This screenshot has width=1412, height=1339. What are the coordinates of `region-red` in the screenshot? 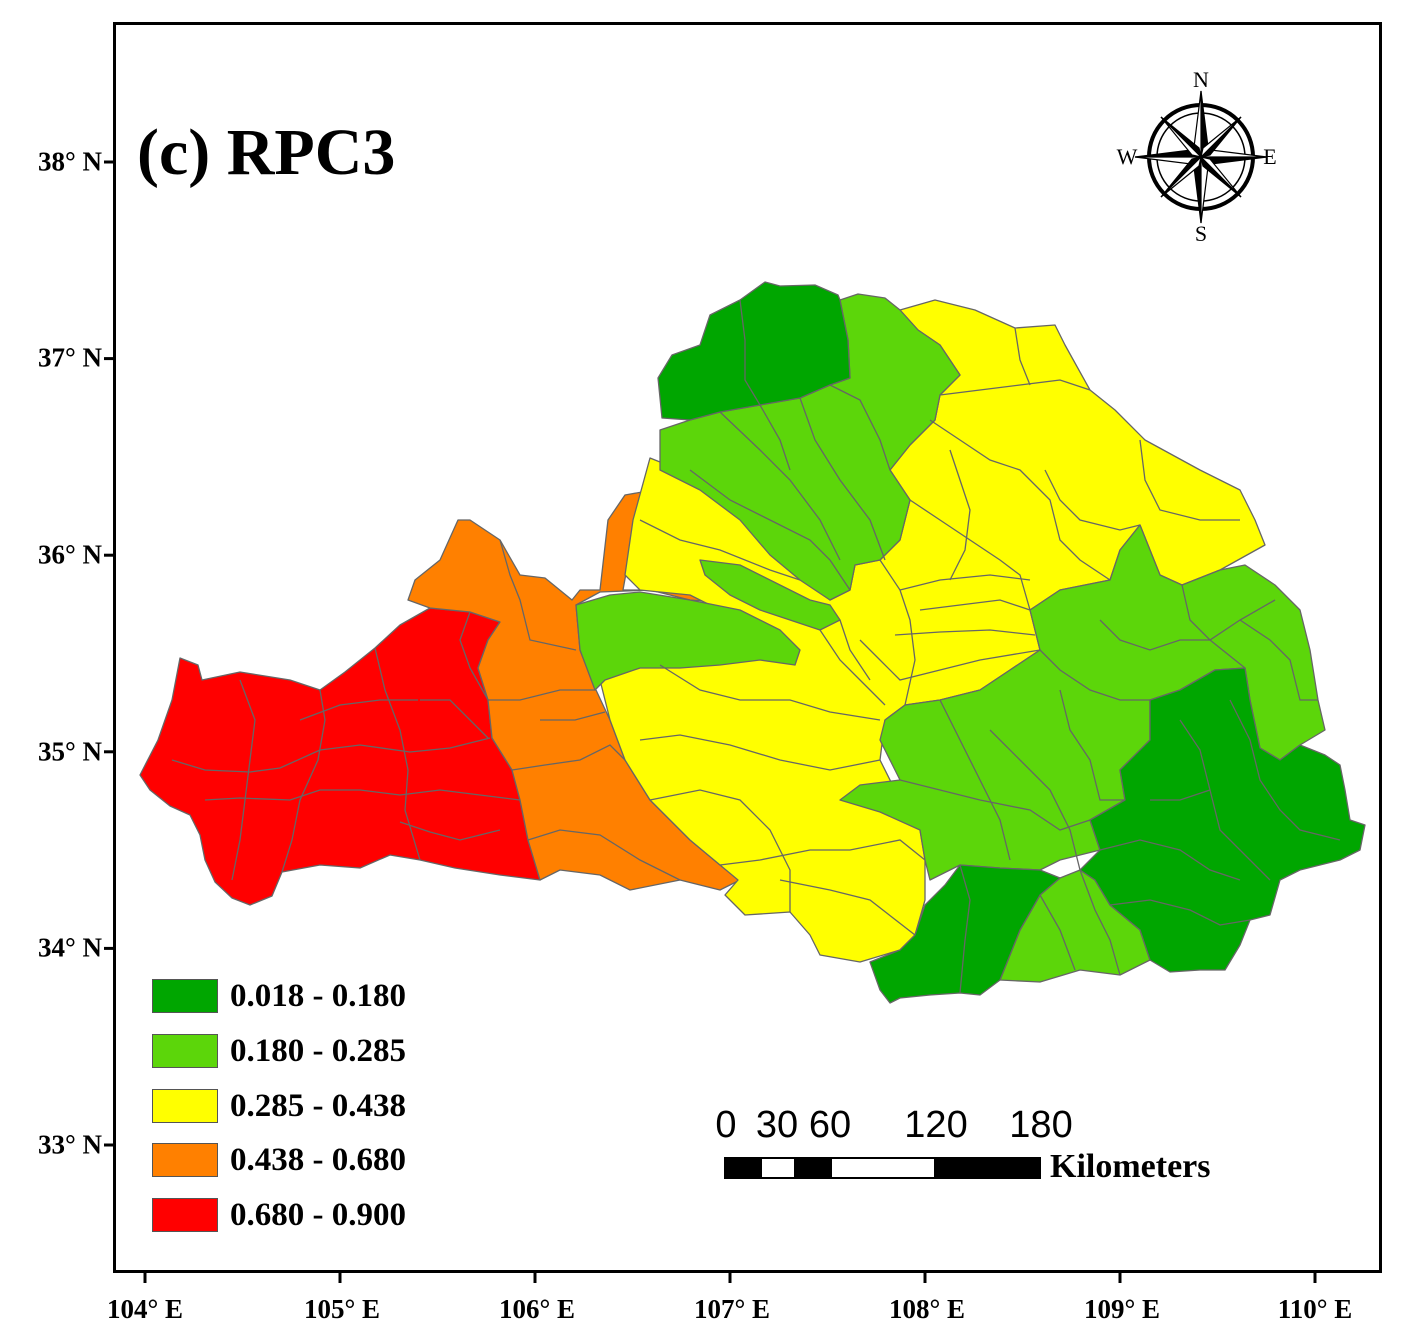 It's located at (340, 756).